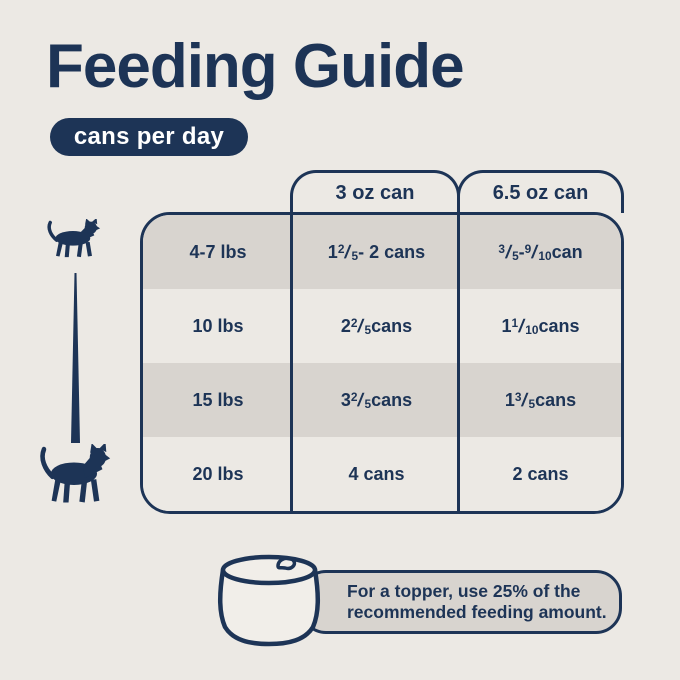 This screenshot has width=680, height=680. Describe the element at coordinates (376, 400) in the screenshot. I see `amount-3oz-cell: 3 2/5 cans` at that location.